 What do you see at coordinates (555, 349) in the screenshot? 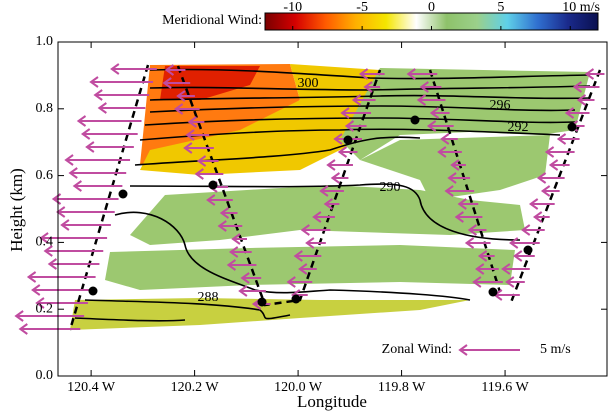
I see `arrow-legend-value: 5 m/s` at bounding box center [555, 349].